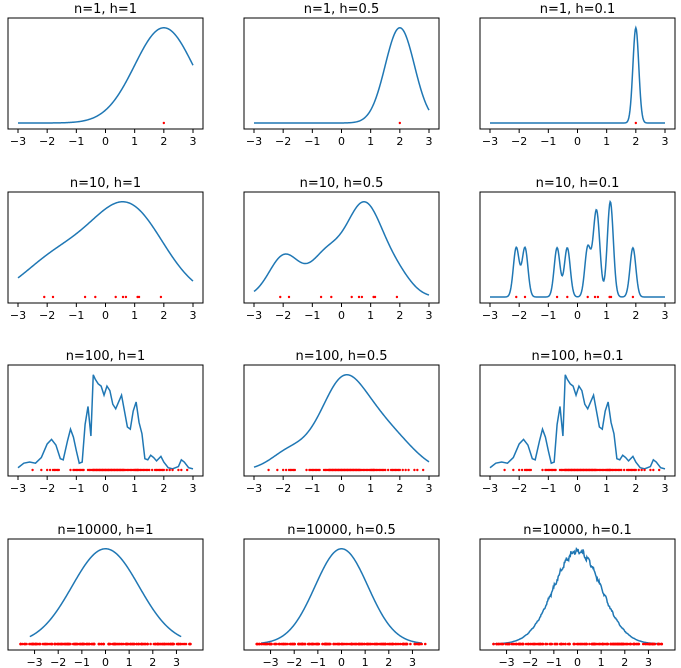  Describe the element at coordinates (577, 9) in the screenshot. I see `subplot-title: n=1, h=0.1` at that location.